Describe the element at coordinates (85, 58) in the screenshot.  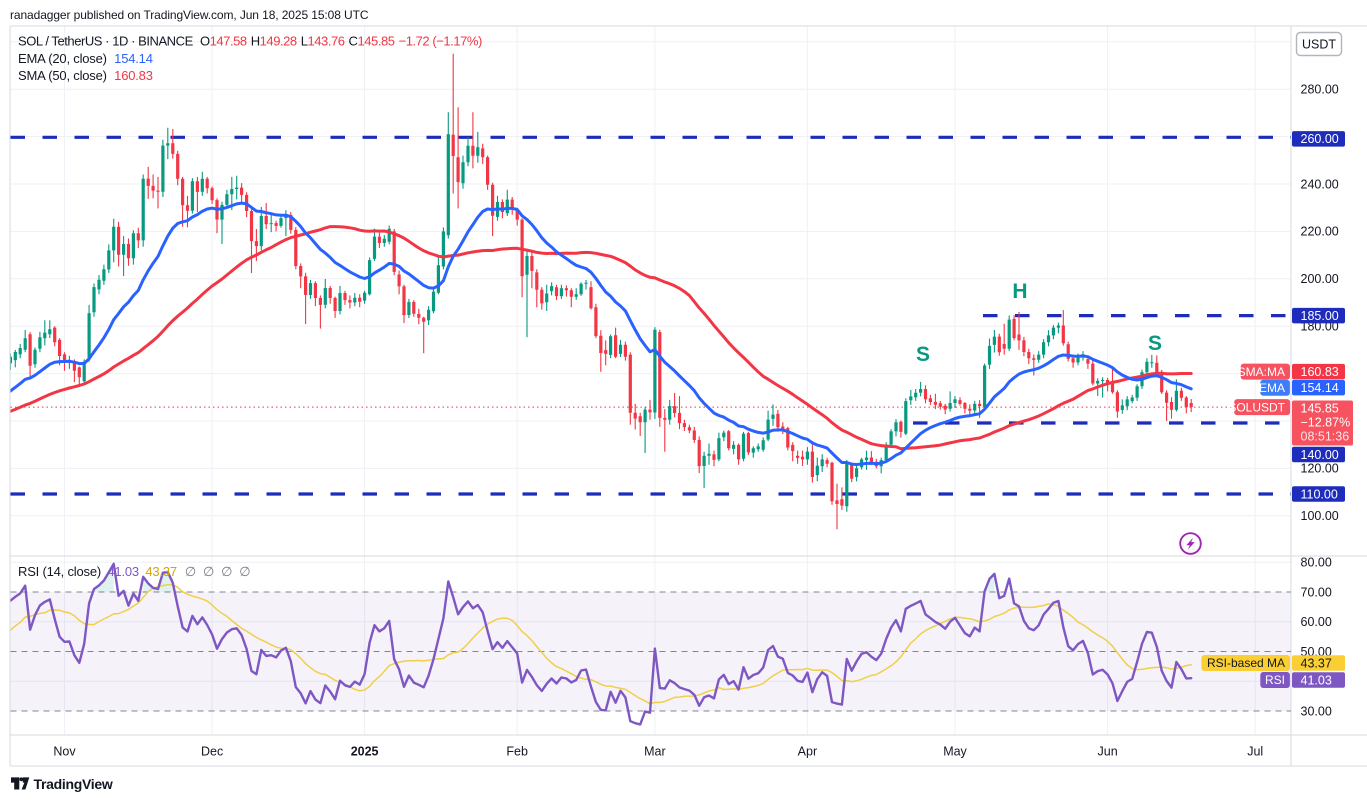
I see `svg-text: EMA (20, close) 154.14` at that location.